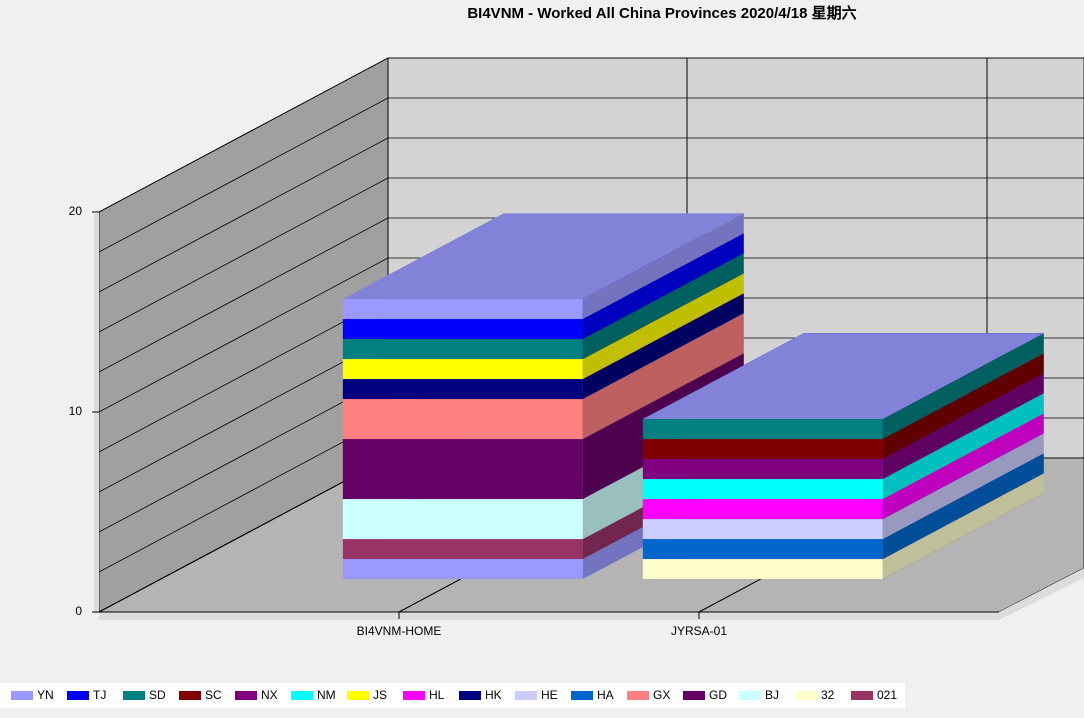 This screenshot has height=718, width=1084. I want to click on legend-label: JS, so click(380, 695).